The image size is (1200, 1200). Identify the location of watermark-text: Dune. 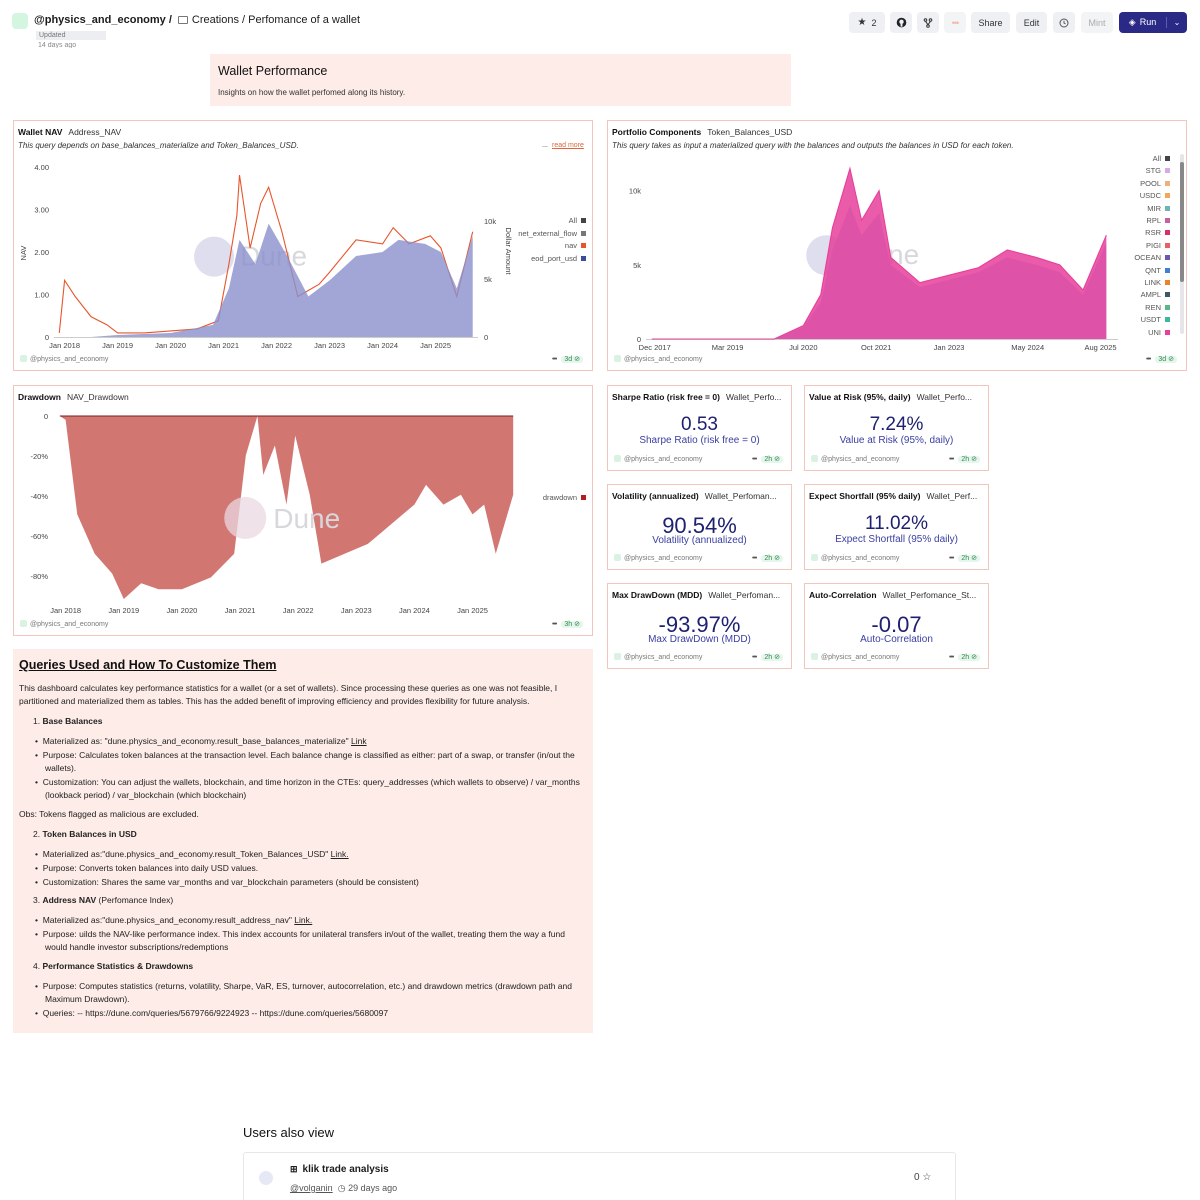
(306, 518).